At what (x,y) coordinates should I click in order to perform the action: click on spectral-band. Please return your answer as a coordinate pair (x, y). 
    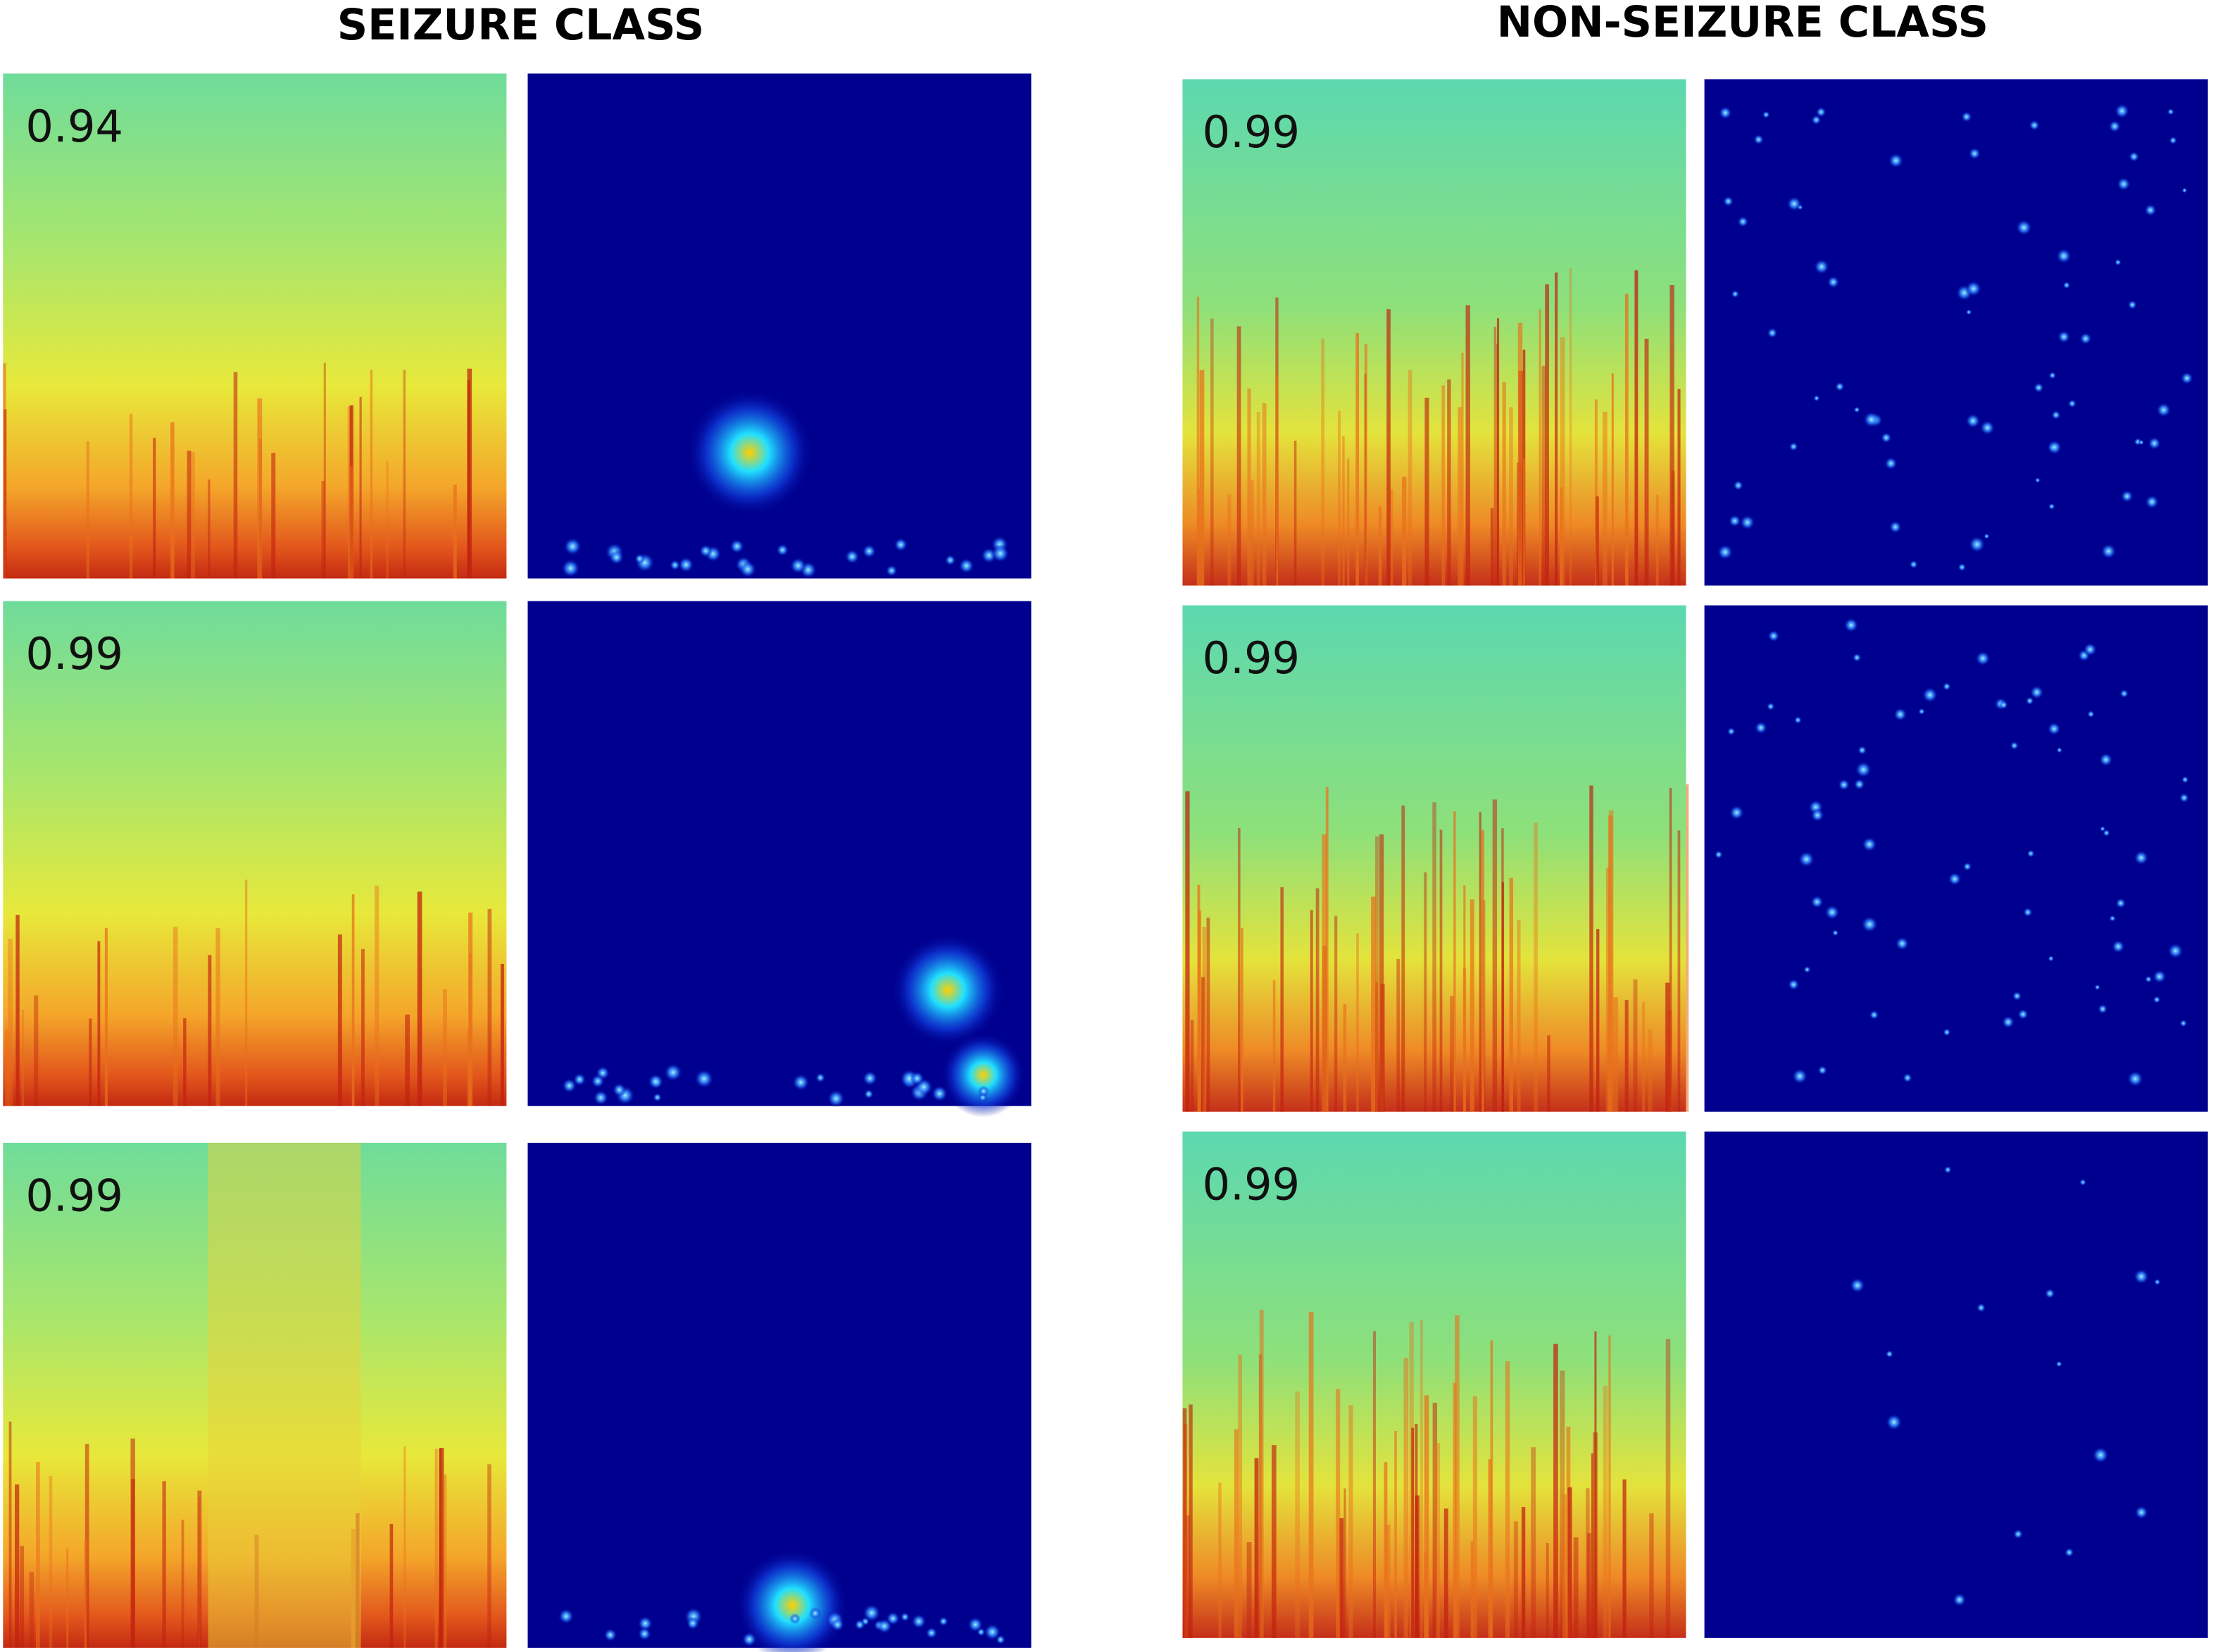
    Looking at the image, I should click on (284, 1395).